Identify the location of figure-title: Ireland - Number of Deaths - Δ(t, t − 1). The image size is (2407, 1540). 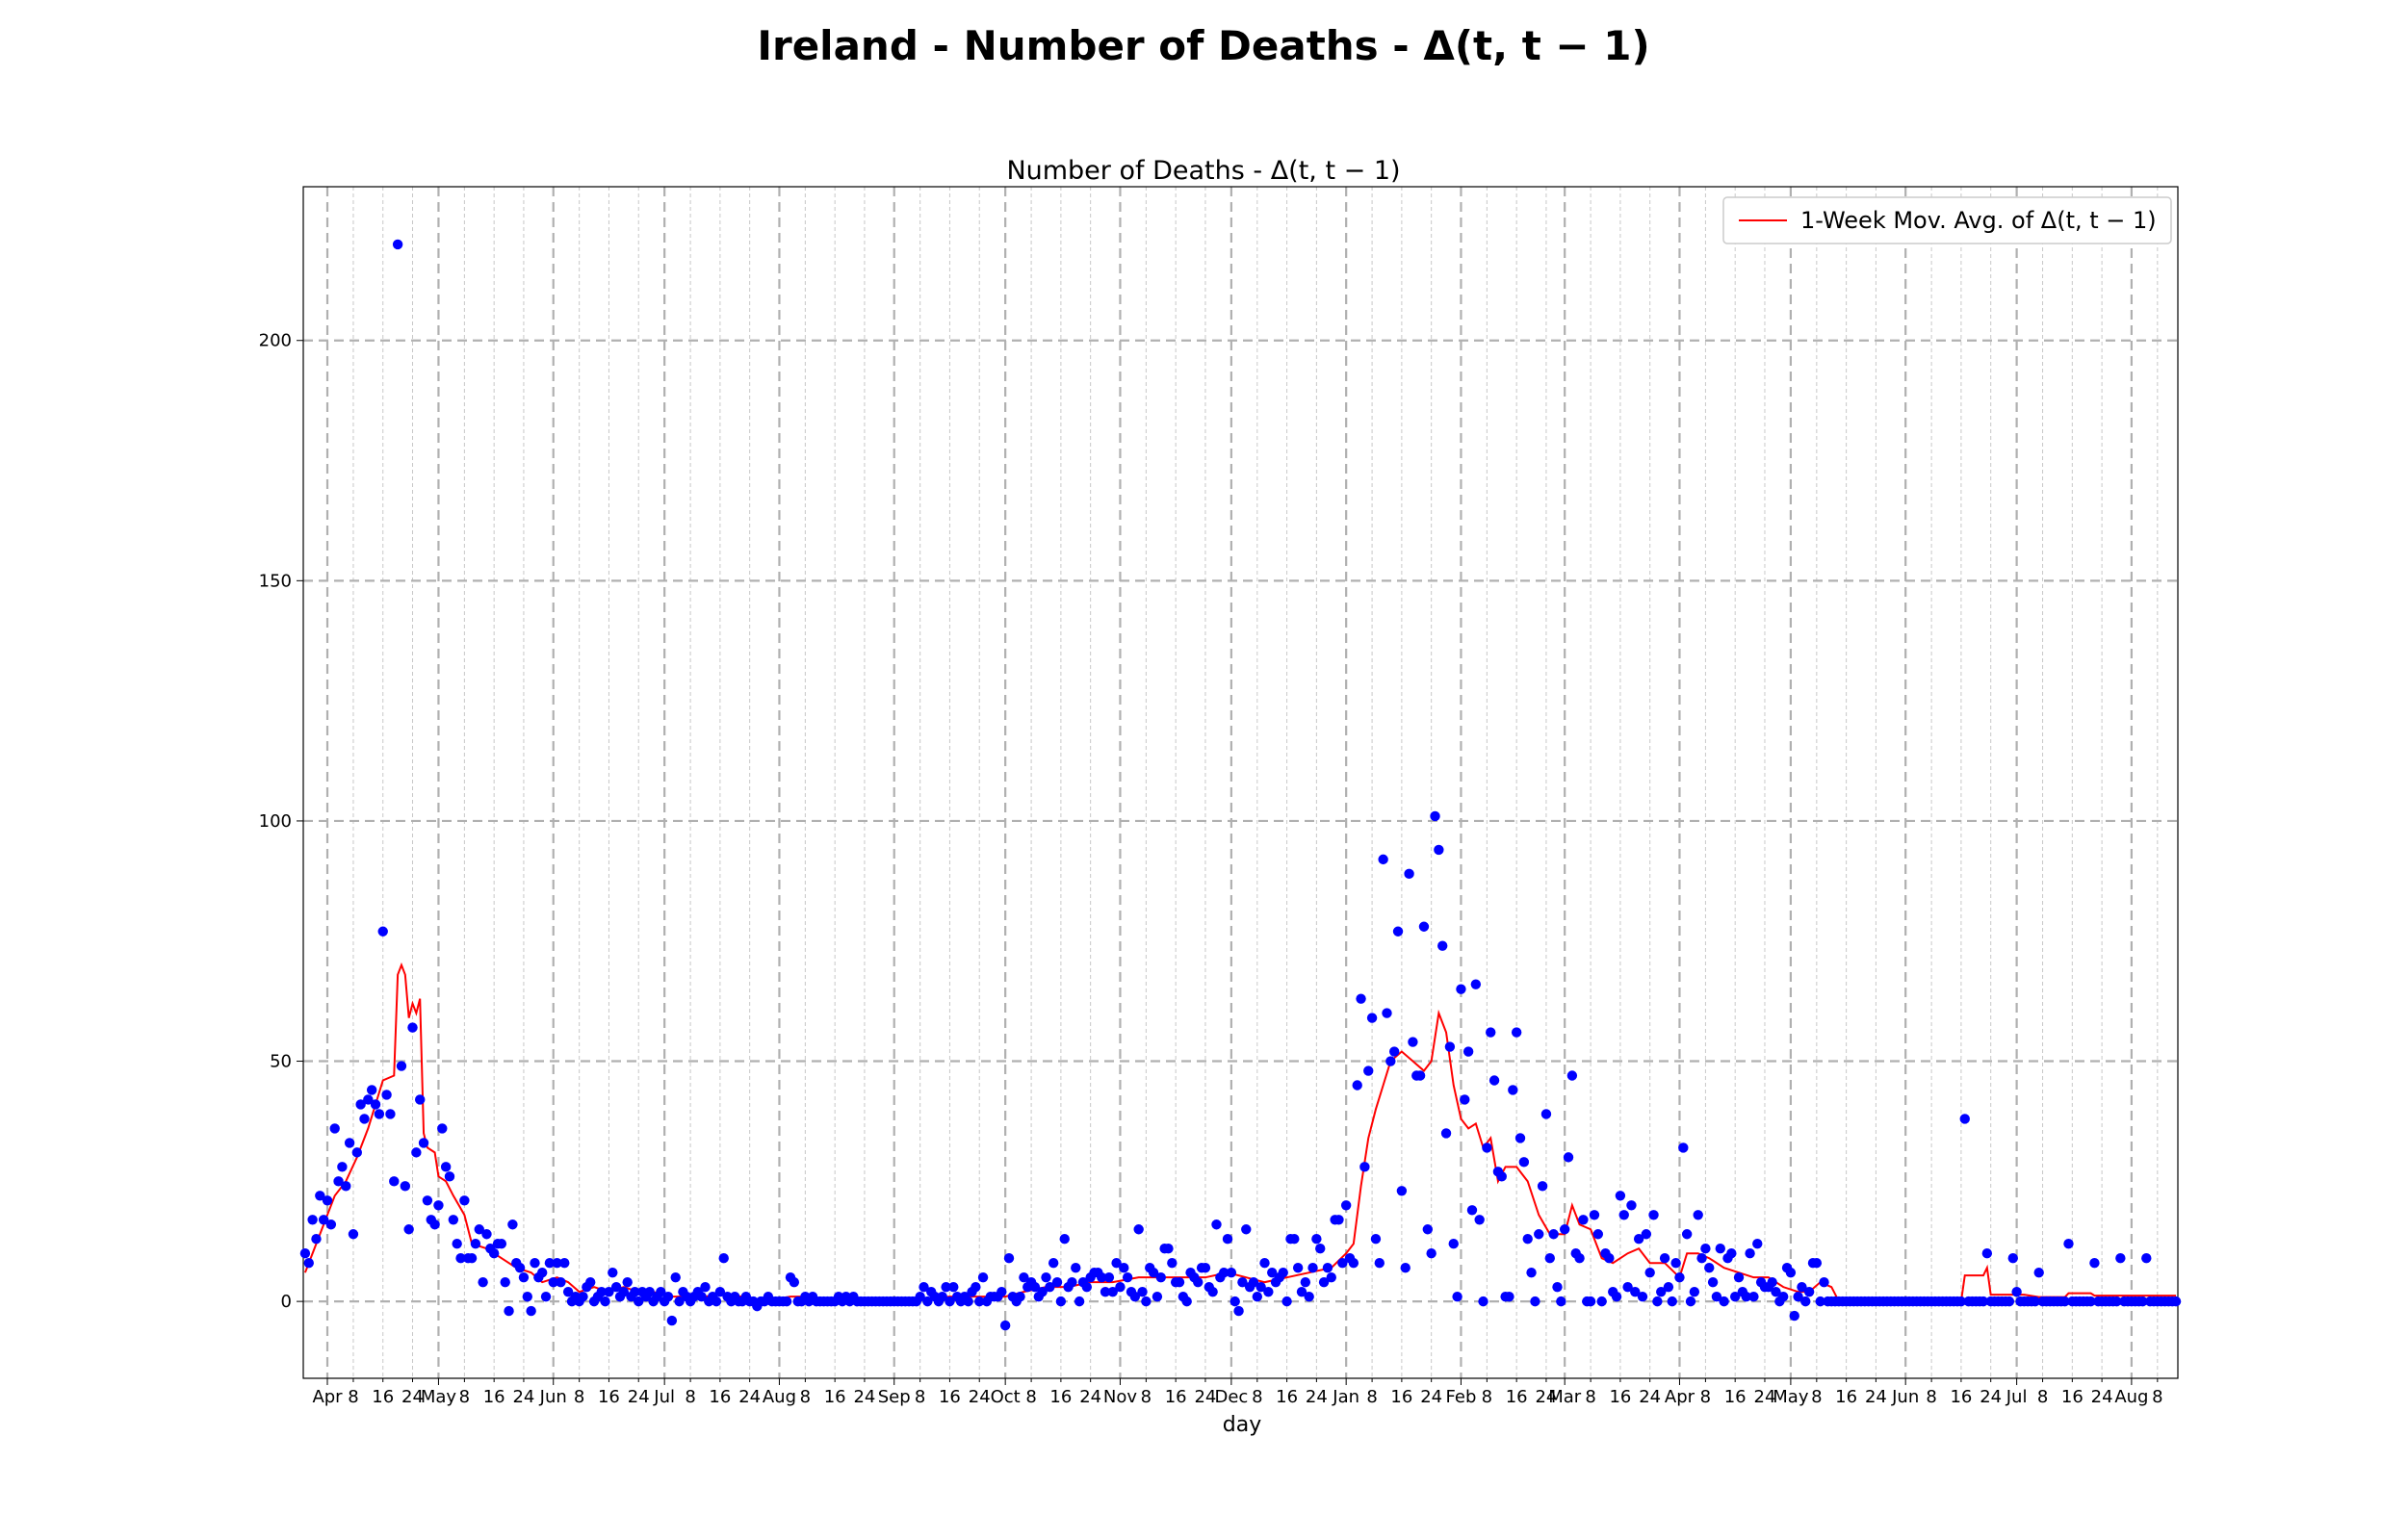
(1203, 45).